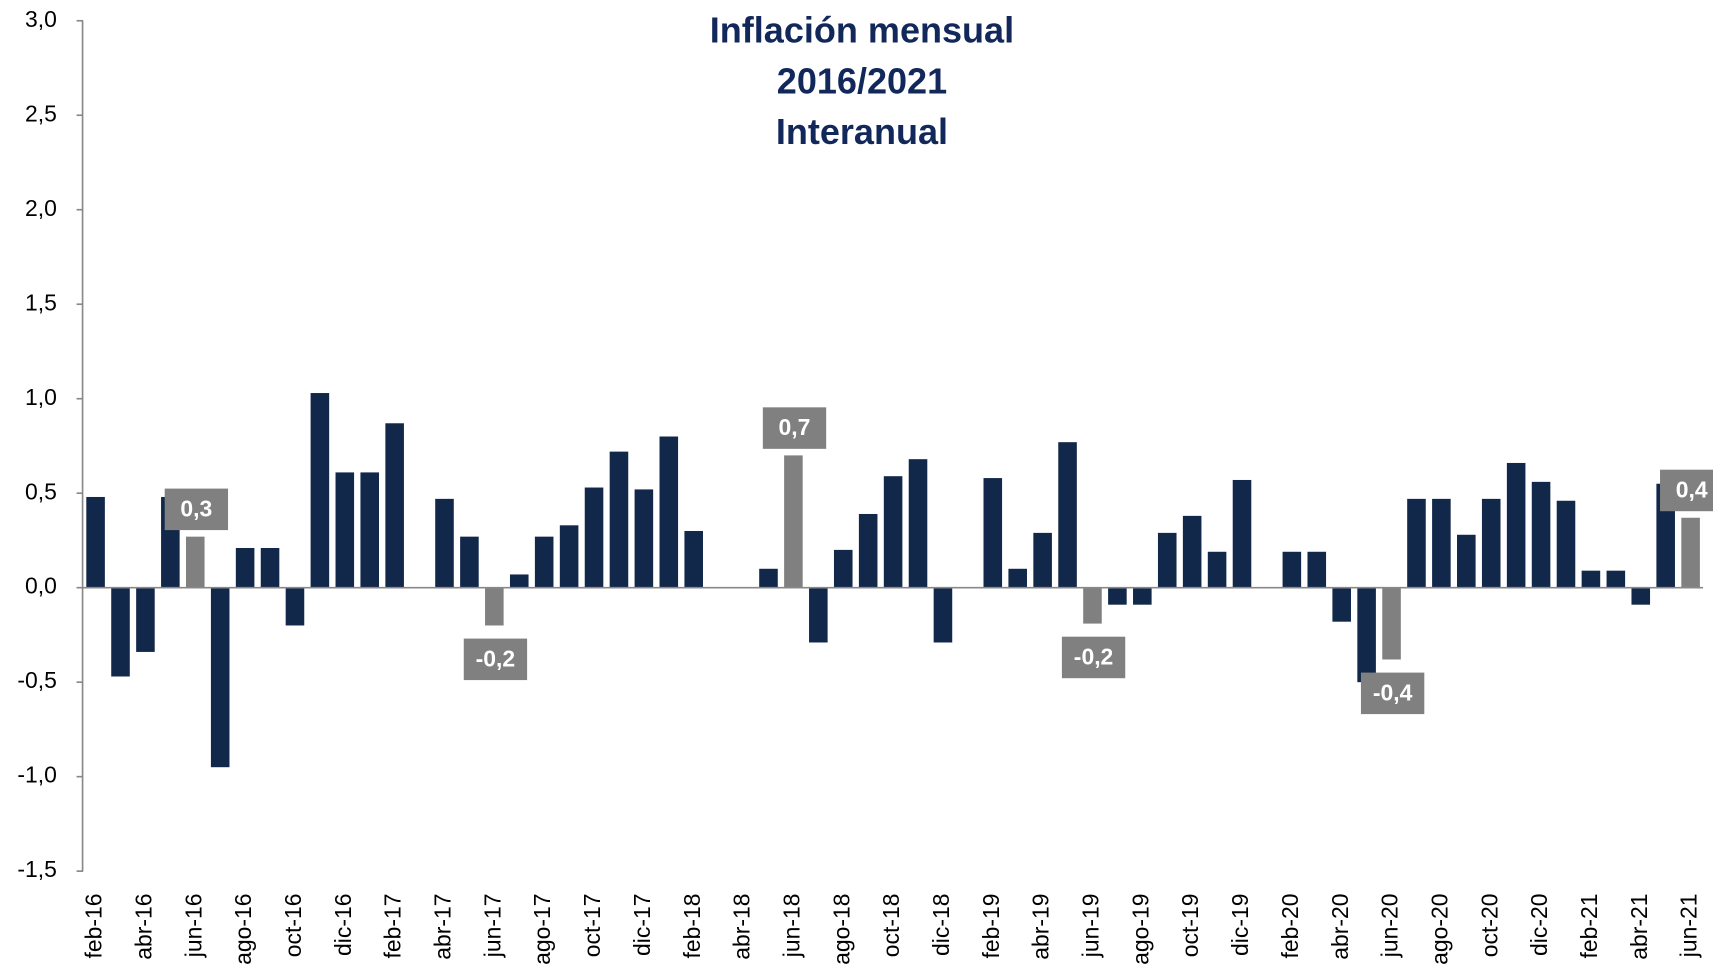  Describe the element at coordinates (891, 926) in the screenshot. I see `x-tick-label: oct-18` at that location.